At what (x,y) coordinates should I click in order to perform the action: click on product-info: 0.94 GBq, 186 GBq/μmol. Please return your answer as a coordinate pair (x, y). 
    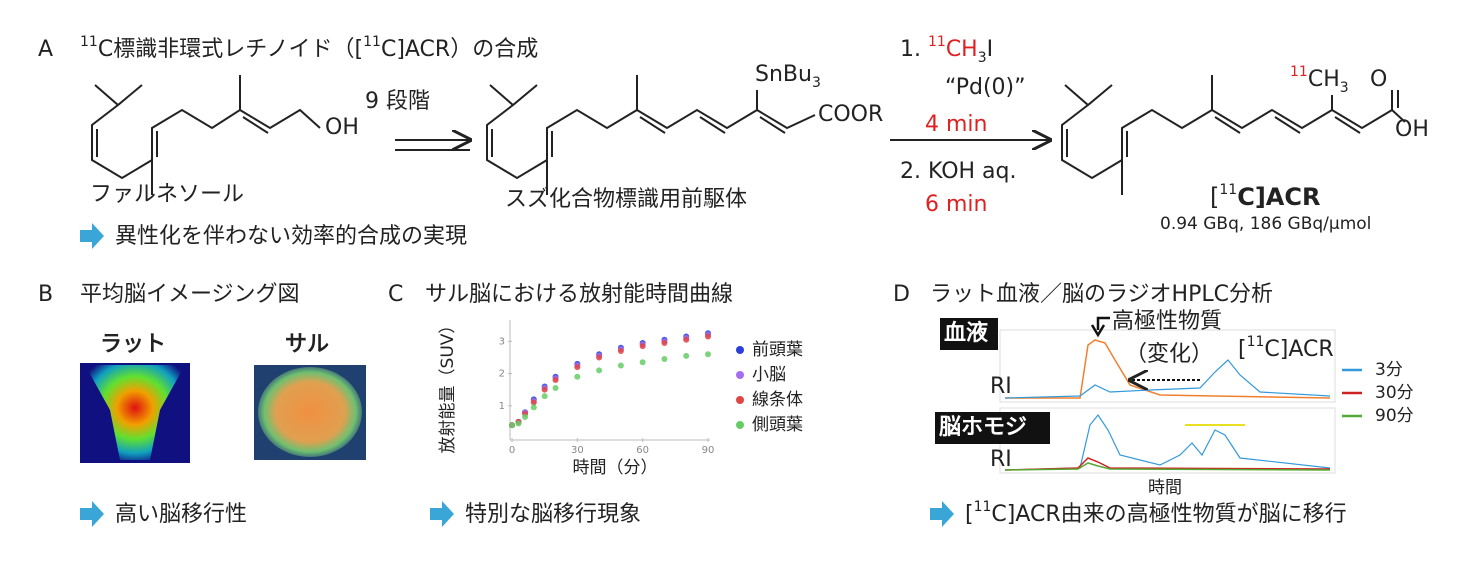
    Looking at the image, I should click on (1265, 224).